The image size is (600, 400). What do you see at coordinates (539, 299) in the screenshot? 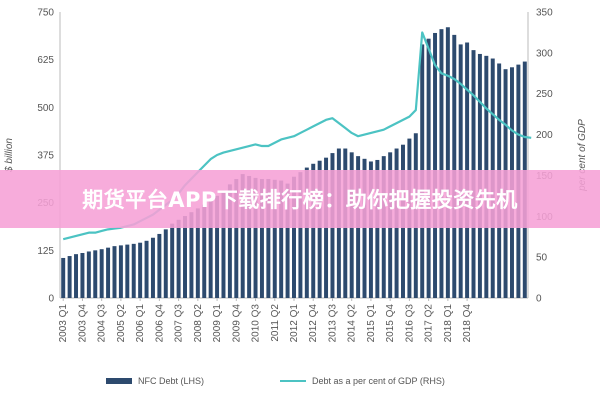
I see `y-tick-right-label: 0` at bounding box center [539, 299].